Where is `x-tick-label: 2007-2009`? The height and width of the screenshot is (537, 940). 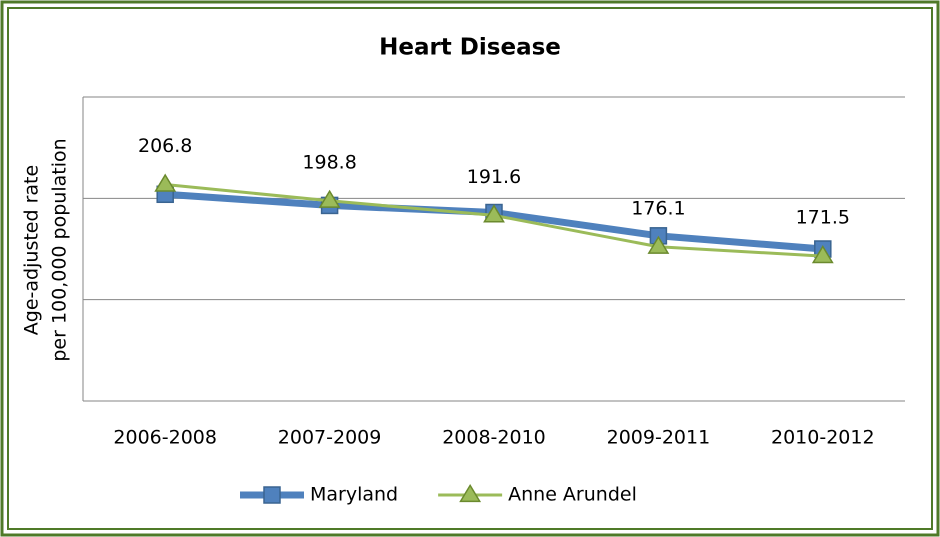 x-tick-label: 2007-2009 is located at coordinates (330, 438).